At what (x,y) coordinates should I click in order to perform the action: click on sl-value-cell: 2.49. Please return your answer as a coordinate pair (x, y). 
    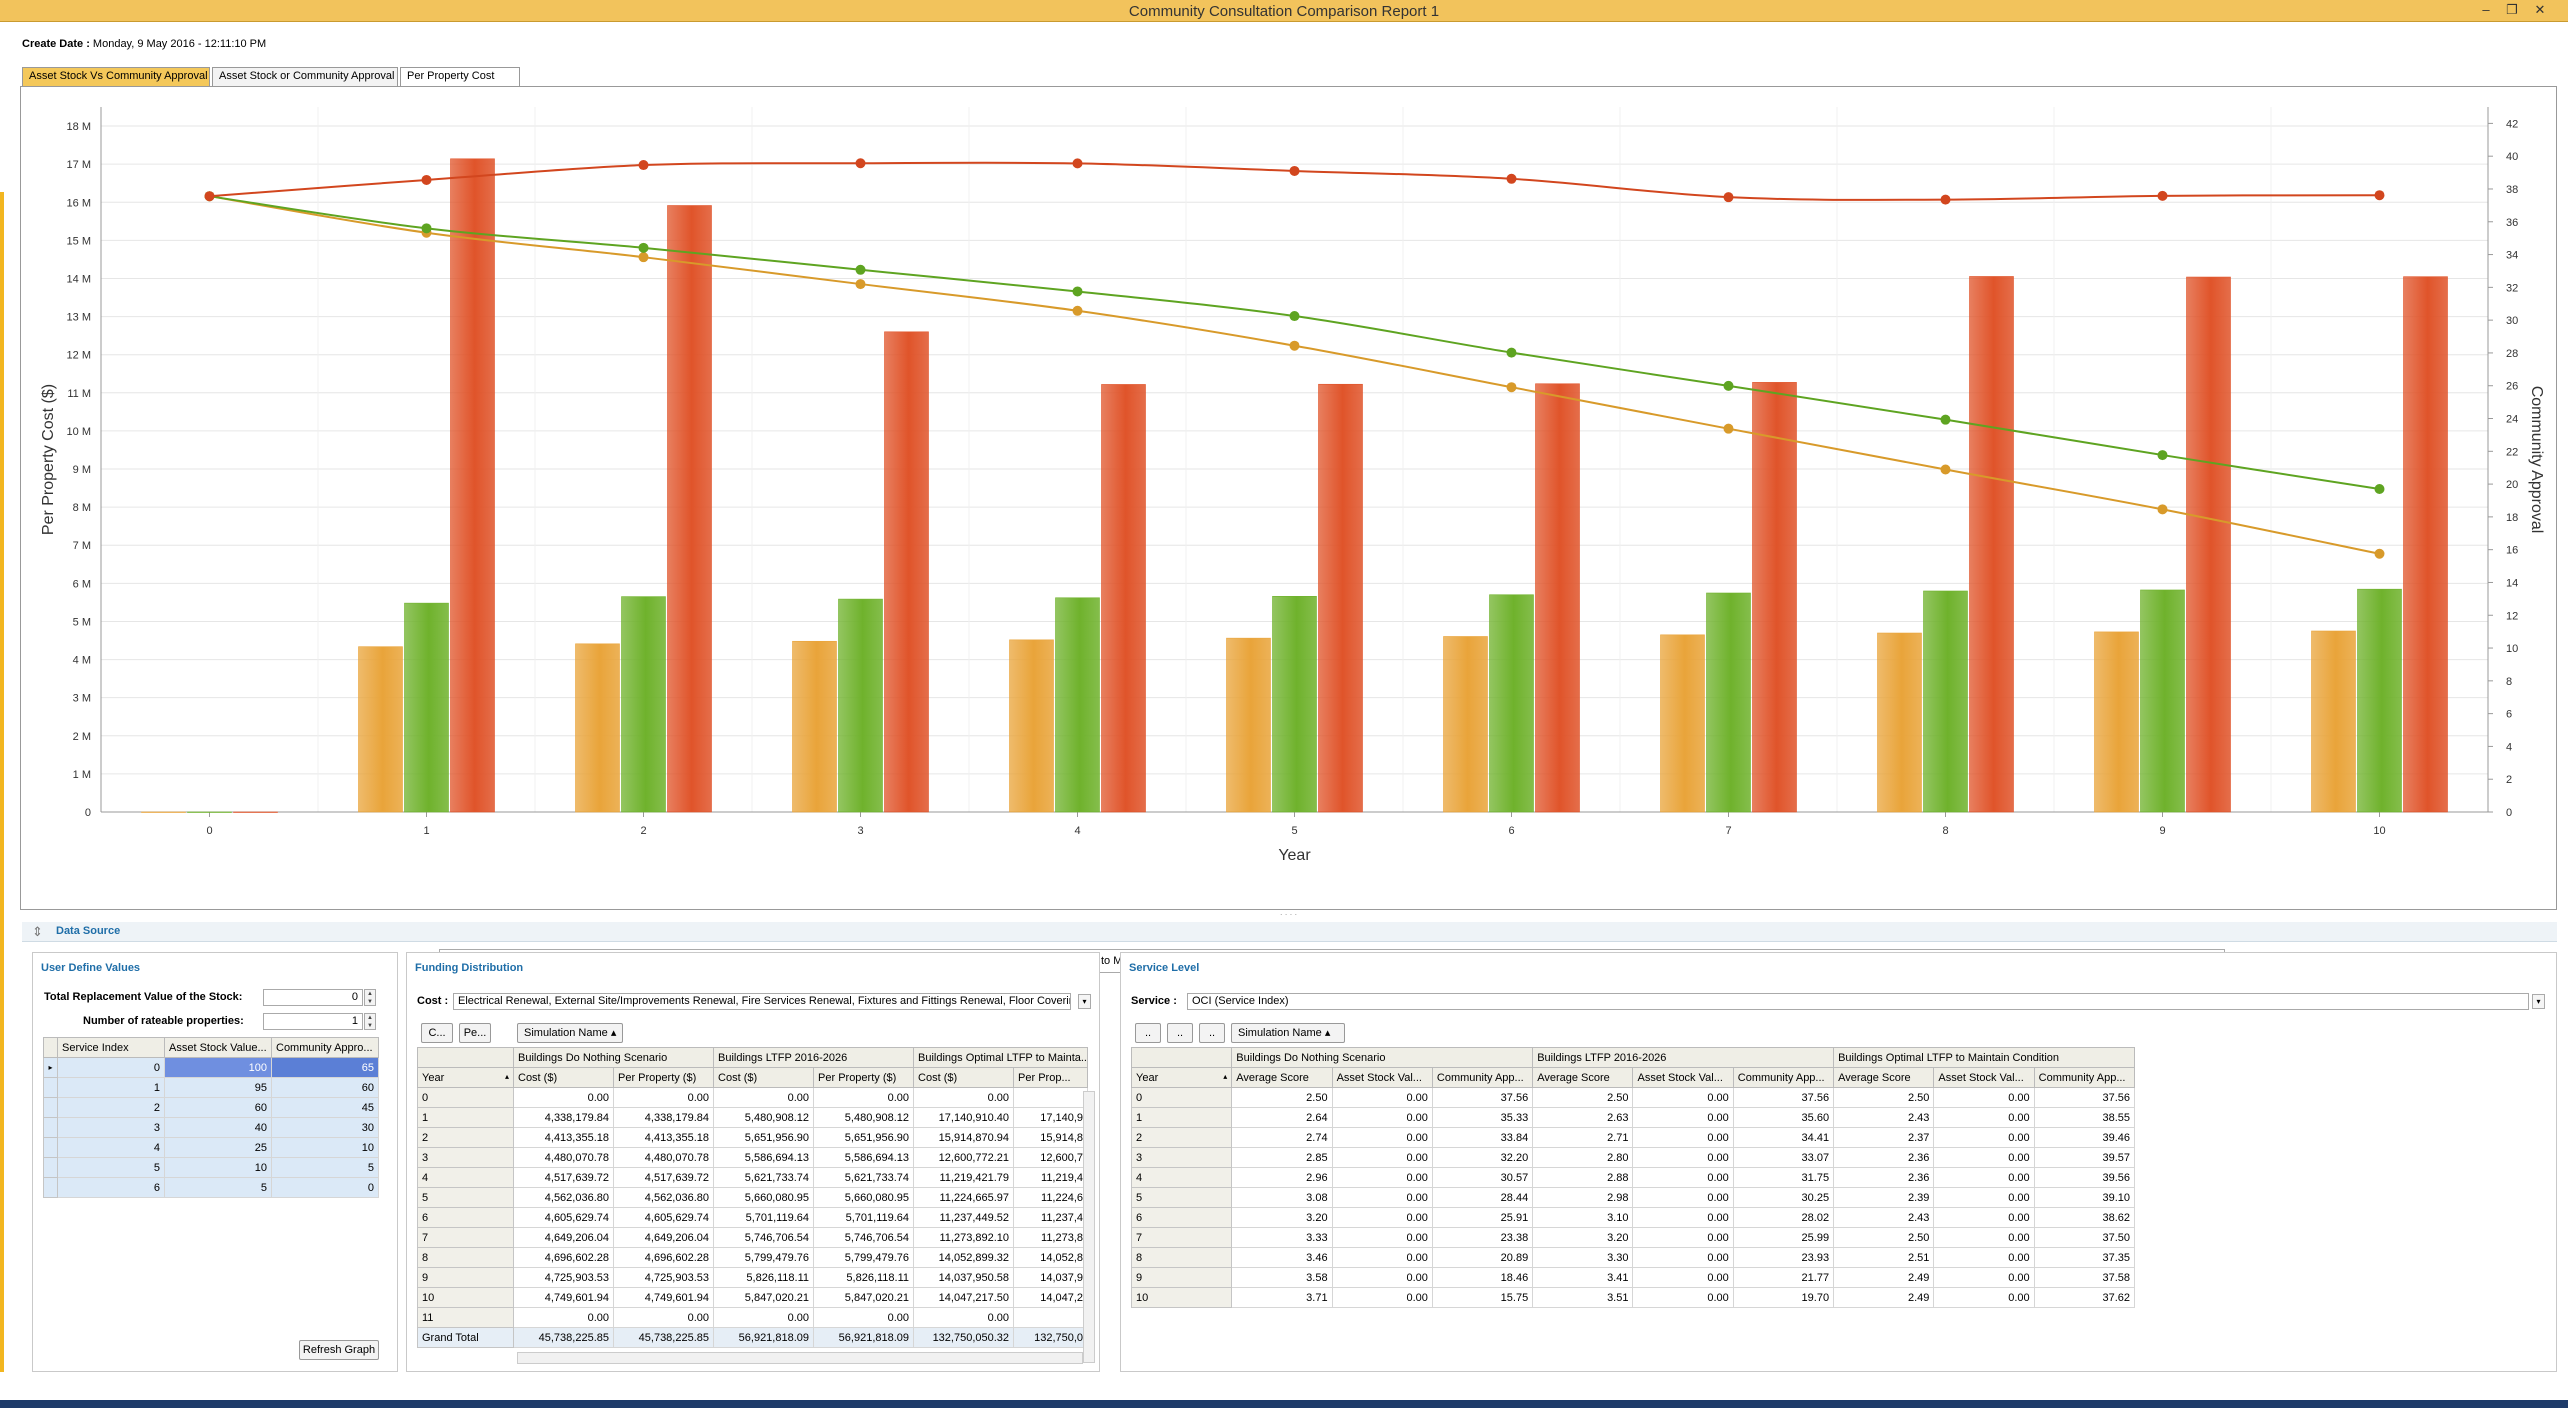
    Looking at the image, I should click on (1884, 1297).